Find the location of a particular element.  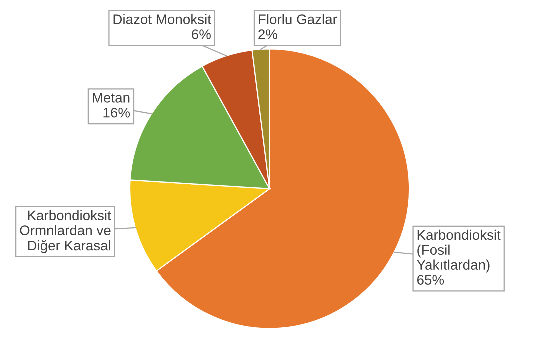

slice-label: Karbondioksit Ormnlardan ve Diğer Karasal is located at coordinates (66, 232).